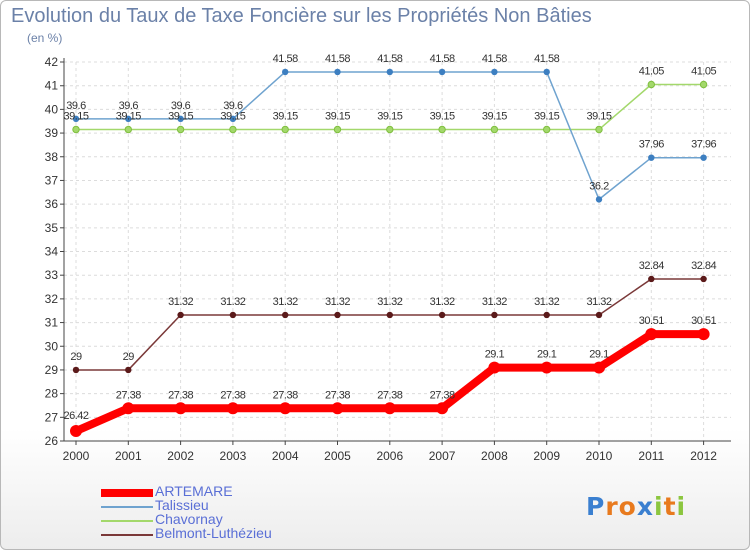  I want to click on x-tick-label: 2010, so click(599, 456).